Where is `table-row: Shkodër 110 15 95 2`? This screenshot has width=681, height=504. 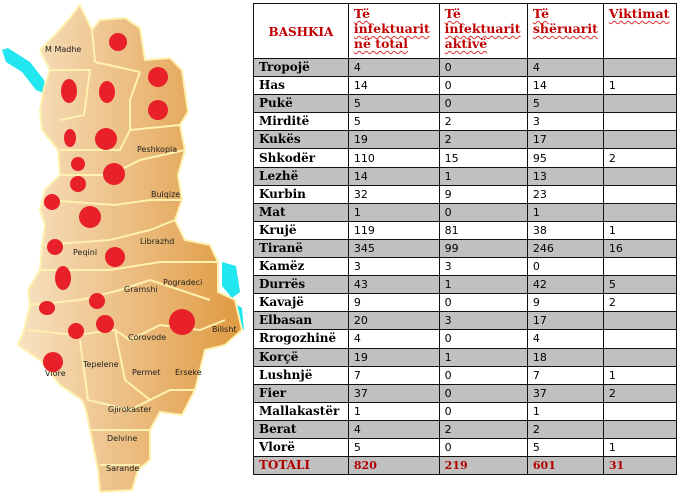
table-row: Shkodër 110 15 95 2 is located at coordinates (465, 158).